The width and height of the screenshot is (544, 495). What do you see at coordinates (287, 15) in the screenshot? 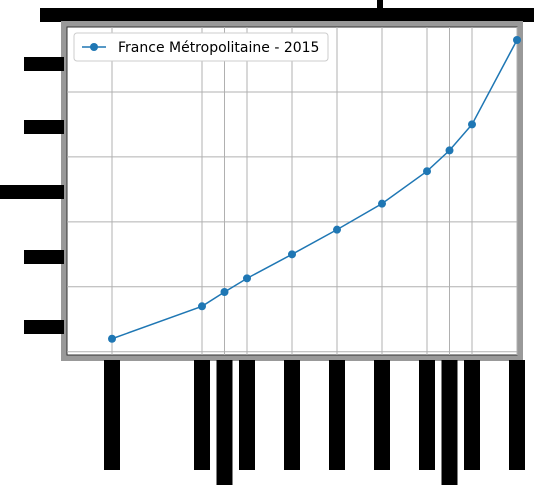
I see `title-redaction` at bounding box center [287, 15].